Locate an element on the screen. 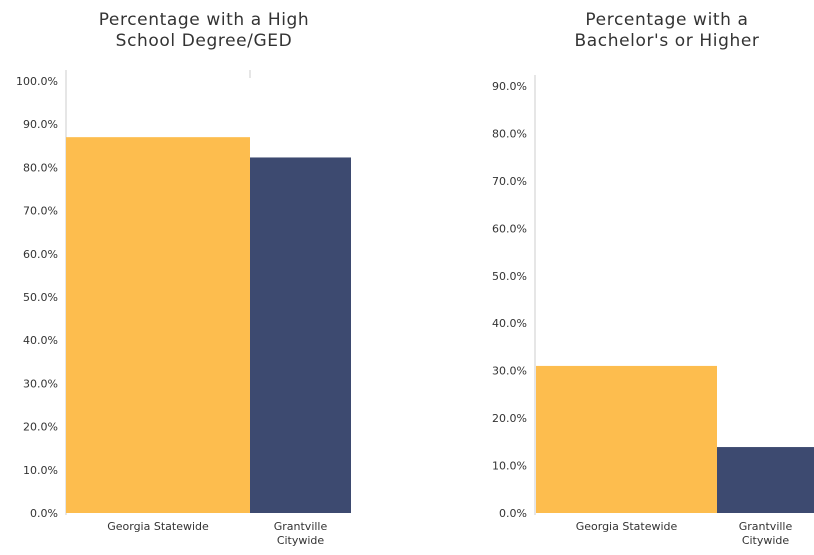  bar-group is located at coordinates (675, 439).